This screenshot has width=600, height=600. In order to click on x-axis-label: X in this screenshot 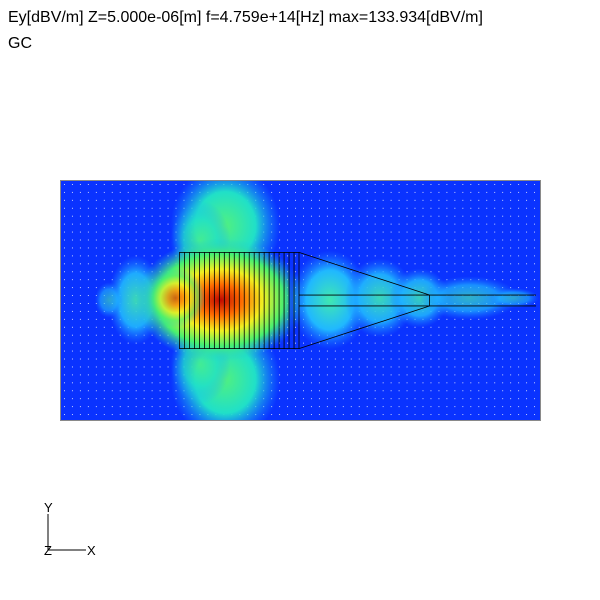, I will do `click(91, 550)`.